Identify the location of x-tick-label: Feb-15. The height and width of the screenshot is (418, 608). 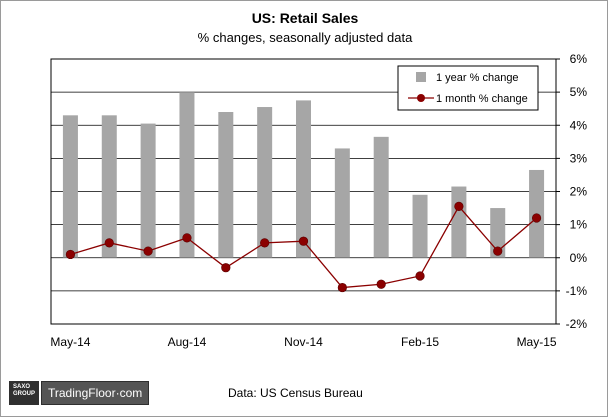
(420, 342).